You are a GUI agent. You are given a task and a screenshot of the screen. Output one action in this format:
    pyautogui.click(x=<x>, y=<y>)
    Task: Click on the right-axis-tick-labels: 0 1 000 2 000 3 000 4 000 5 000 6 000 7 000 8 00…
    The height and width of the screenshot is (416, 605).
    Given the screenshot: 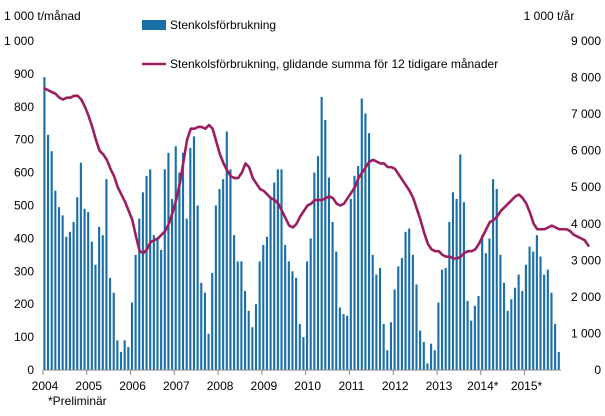 What is the action you would take?
    pyautogui.click(x=586, y=205)
    